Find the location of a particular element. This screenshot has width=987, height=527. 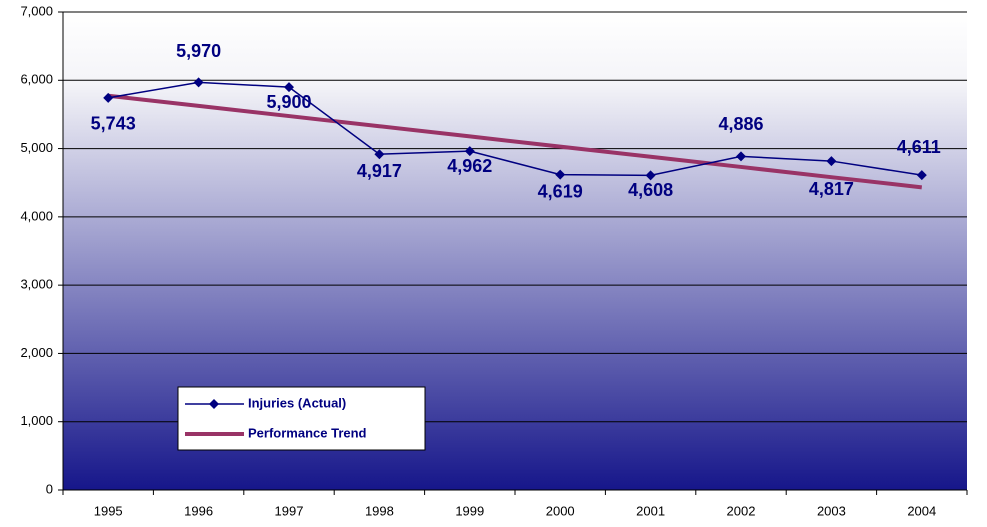

legend is located at coordinates (301, 418).